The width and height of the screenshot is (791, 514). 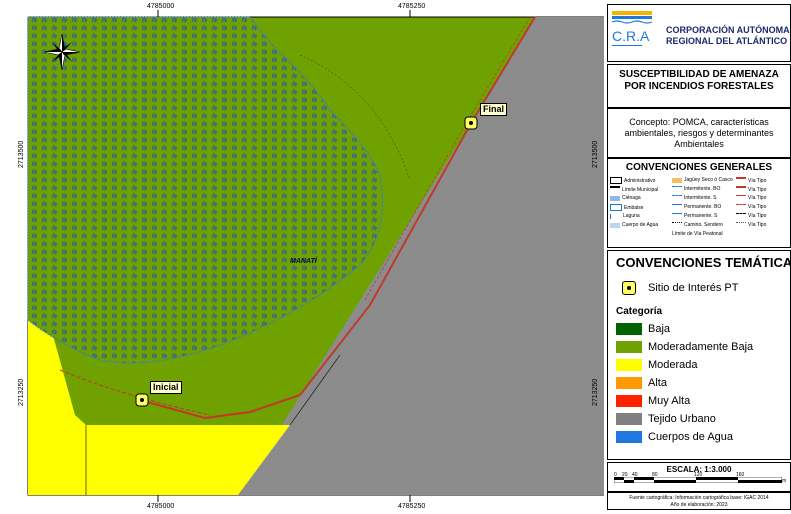 I want to click on north-arrow-icon, so click(x=62, y=52).